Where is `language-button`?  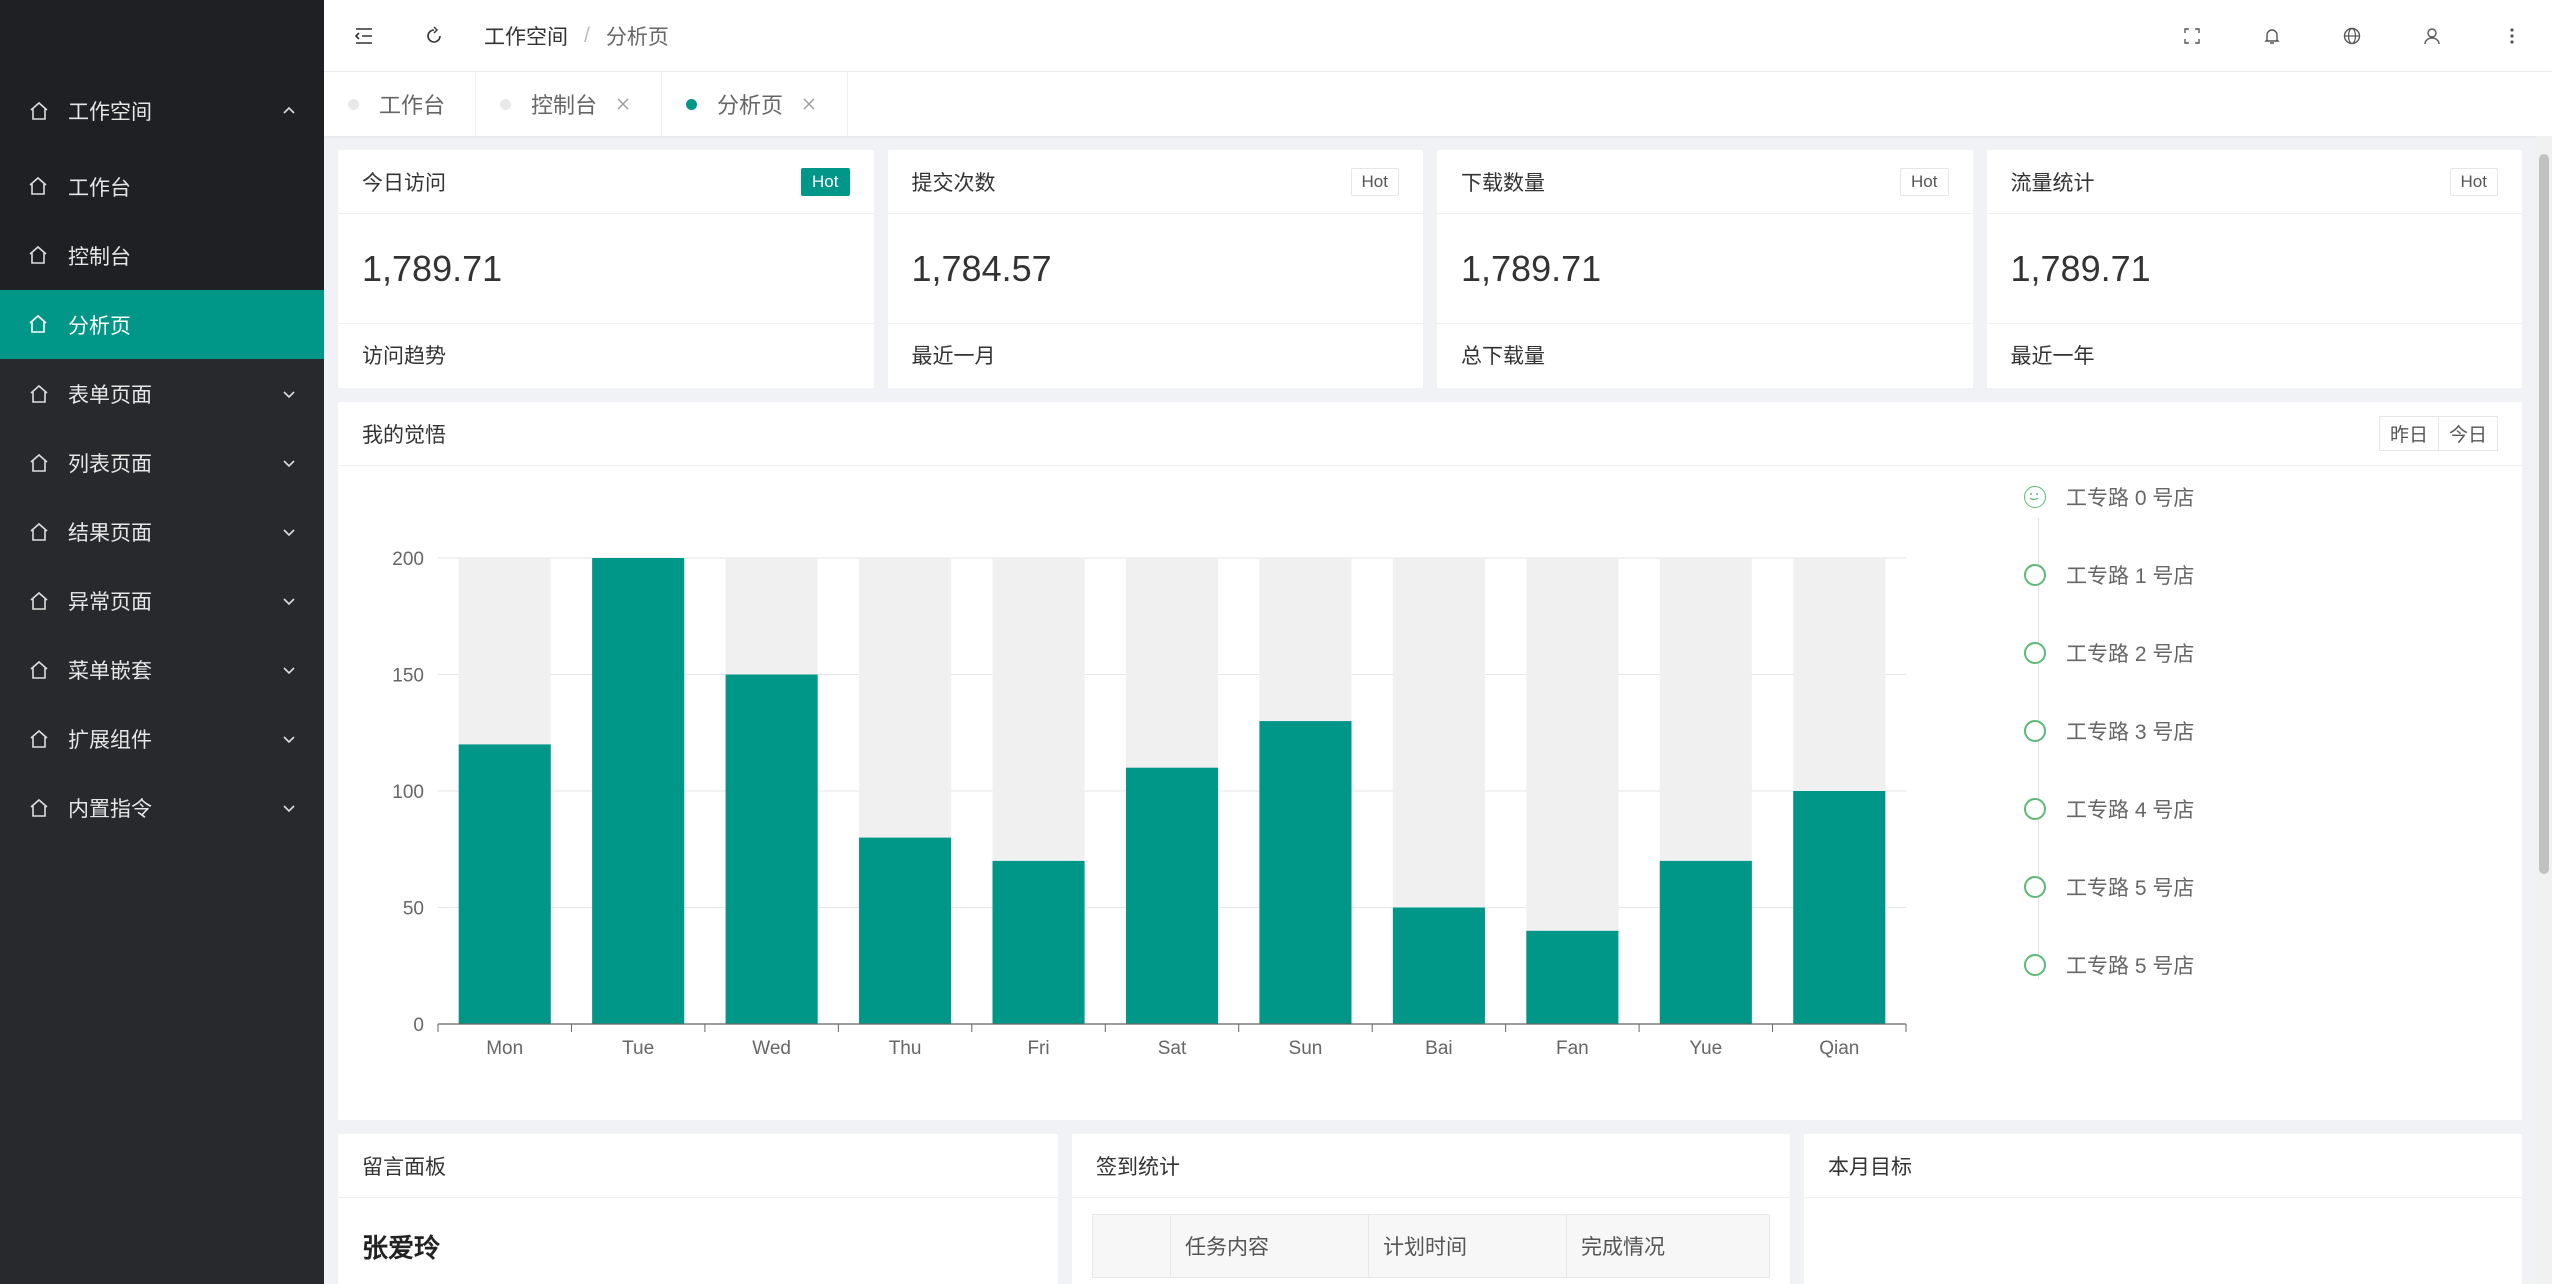 language-button is located at coordinates (2352, 36).